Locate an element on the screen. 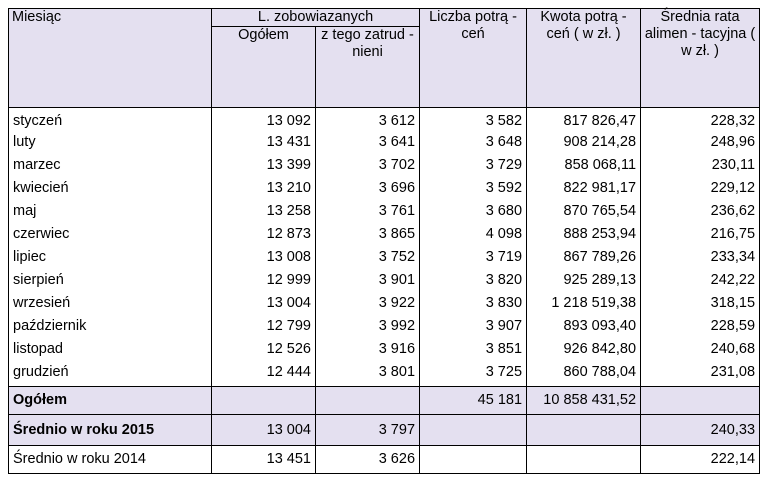 Image resolution: width=766 pixels, height=499 pixels. count-cell: 3 592 is located at coordinates (473, 188).